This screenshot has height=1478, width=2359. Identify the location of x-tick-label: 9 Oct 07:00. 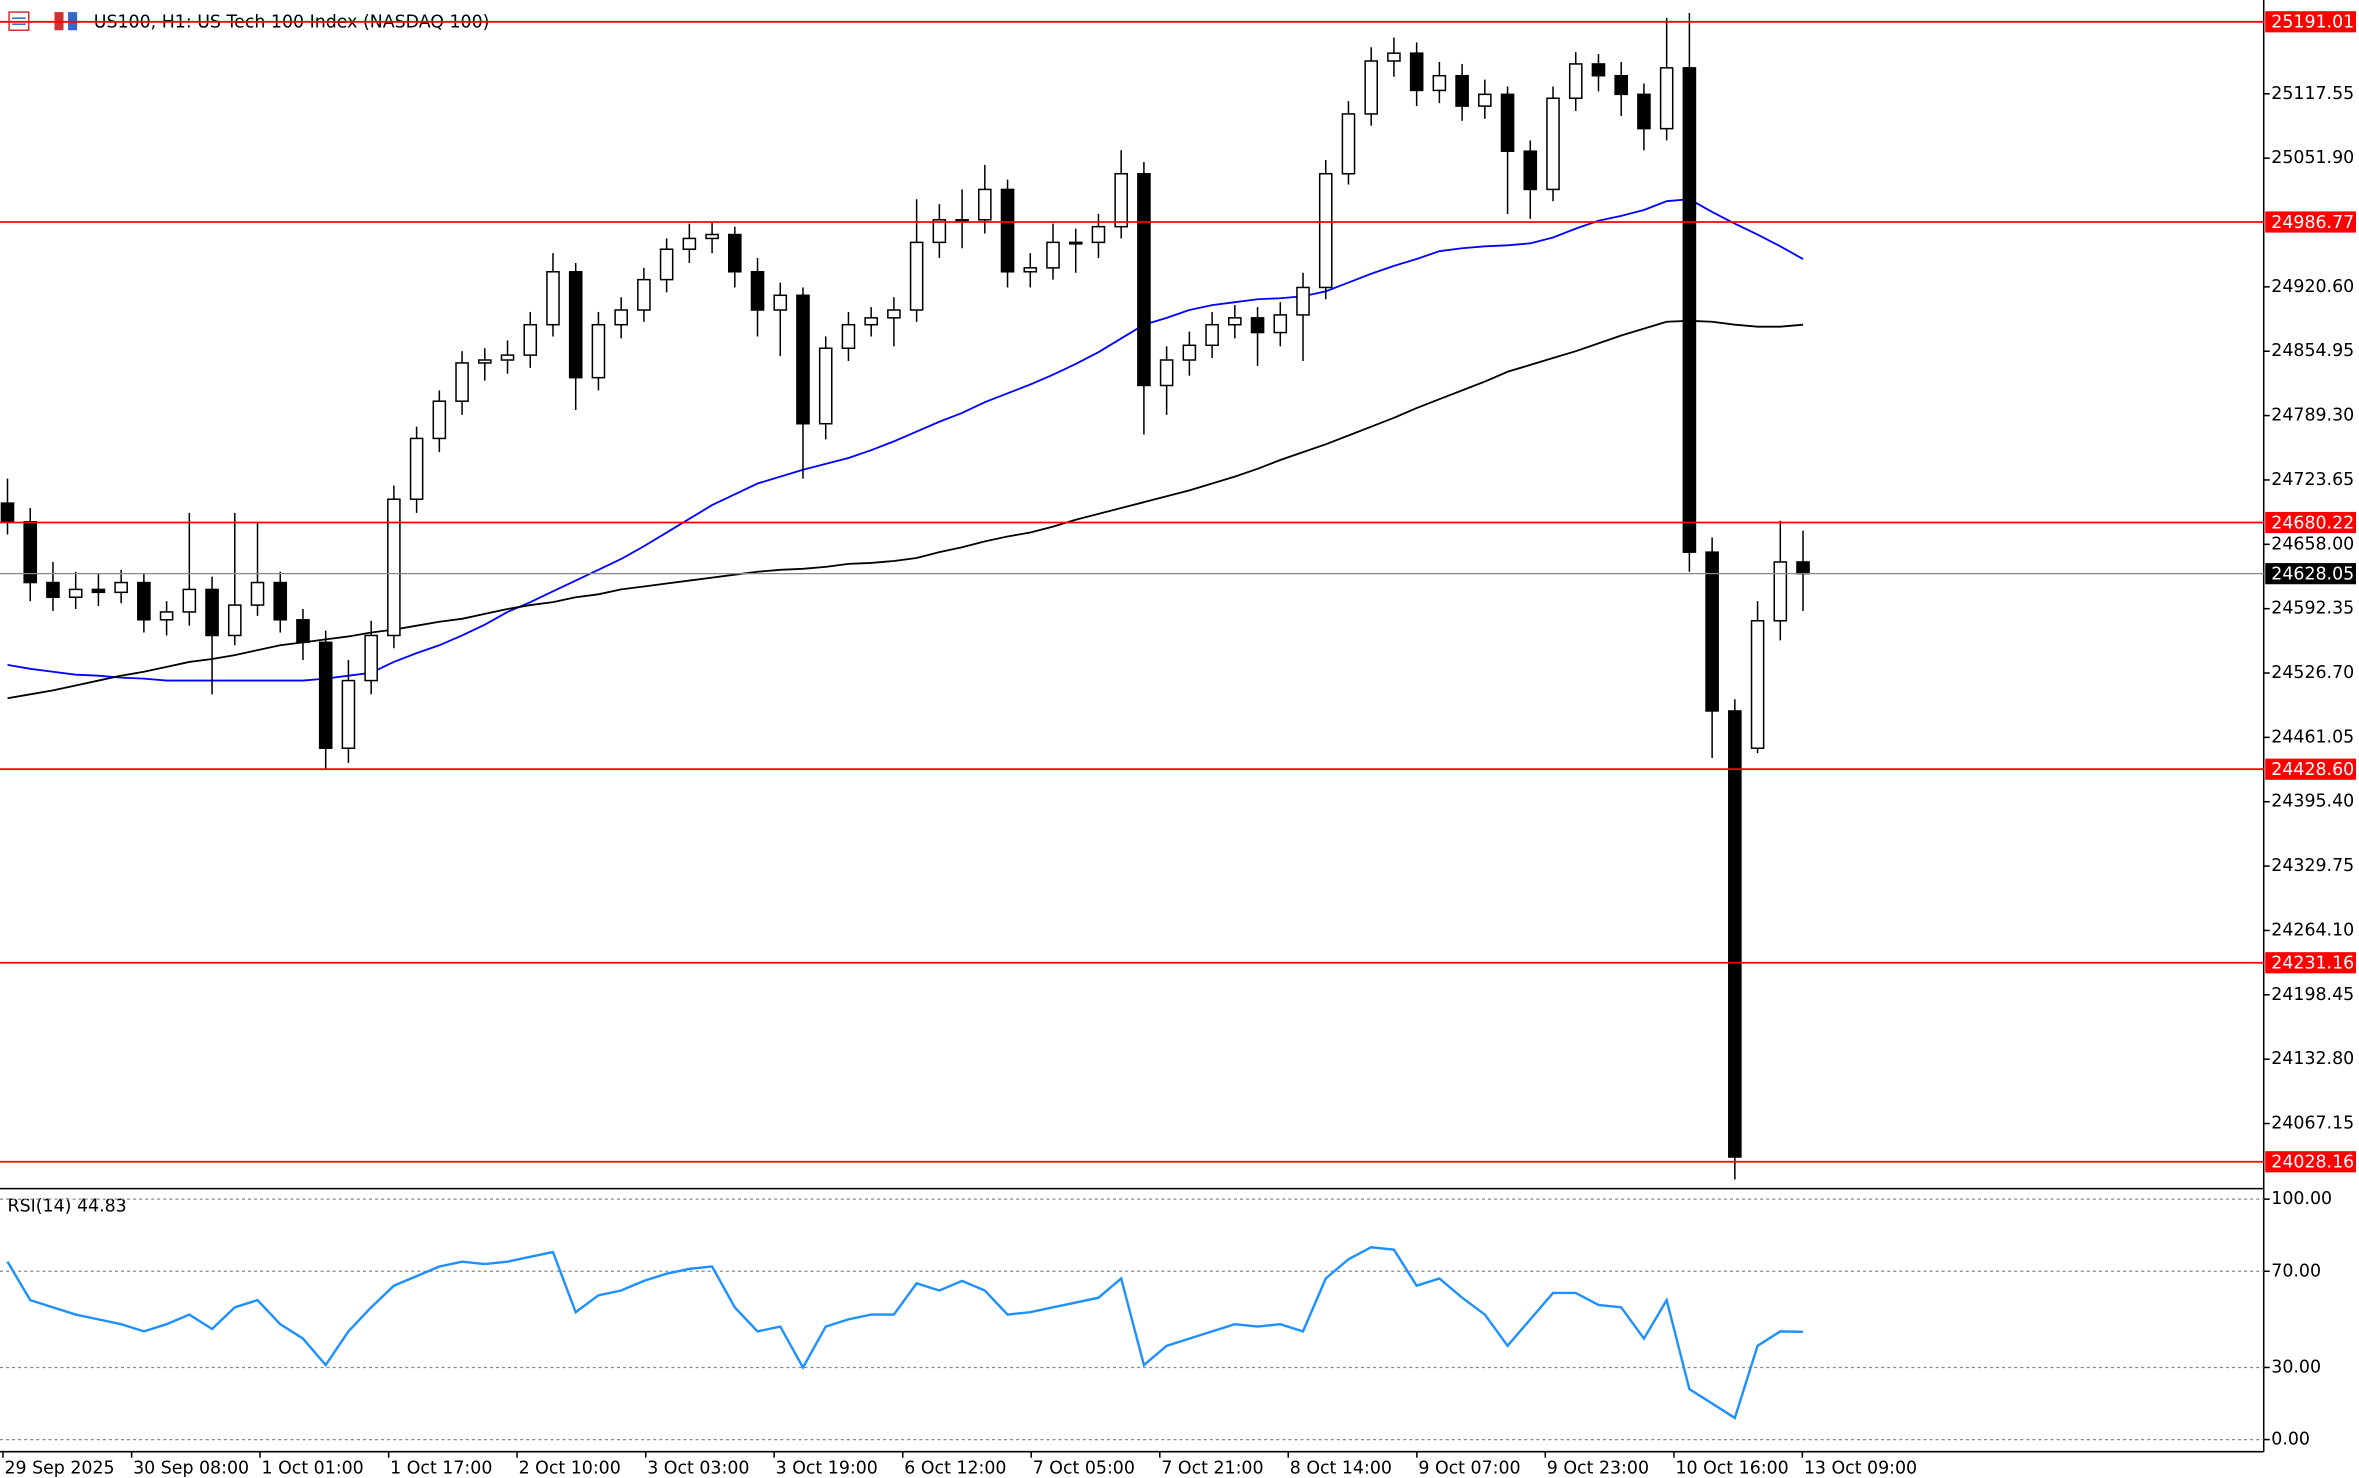
(1469, 1468).